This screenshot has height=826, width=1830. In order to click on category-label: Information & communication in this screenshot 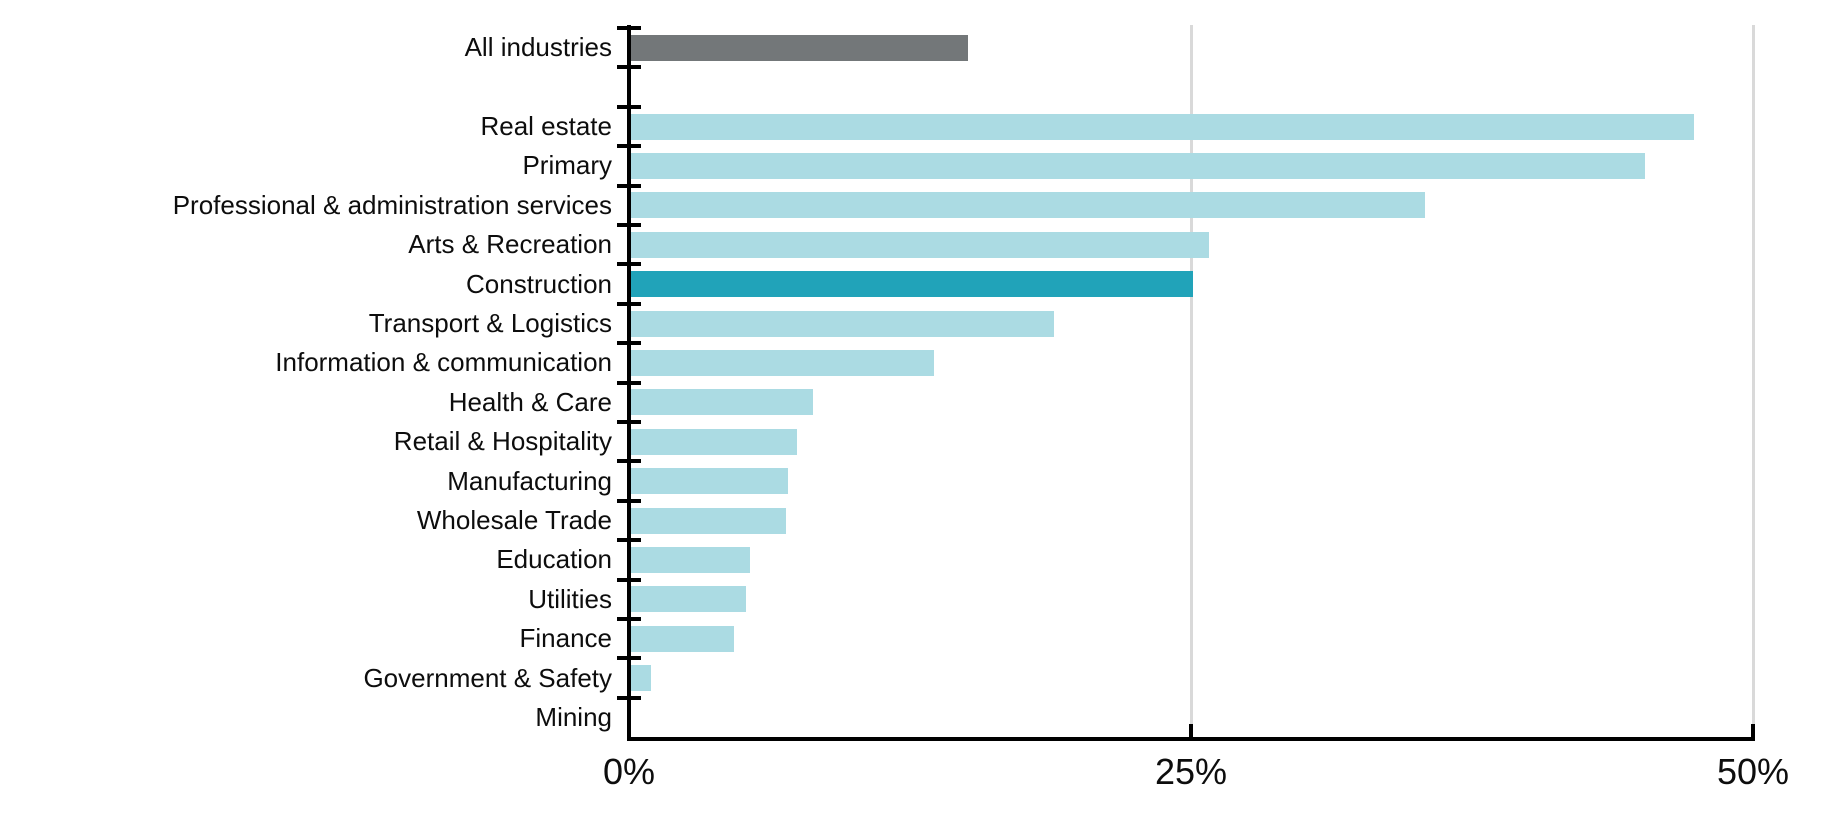, I will do `click(443, 362)`.